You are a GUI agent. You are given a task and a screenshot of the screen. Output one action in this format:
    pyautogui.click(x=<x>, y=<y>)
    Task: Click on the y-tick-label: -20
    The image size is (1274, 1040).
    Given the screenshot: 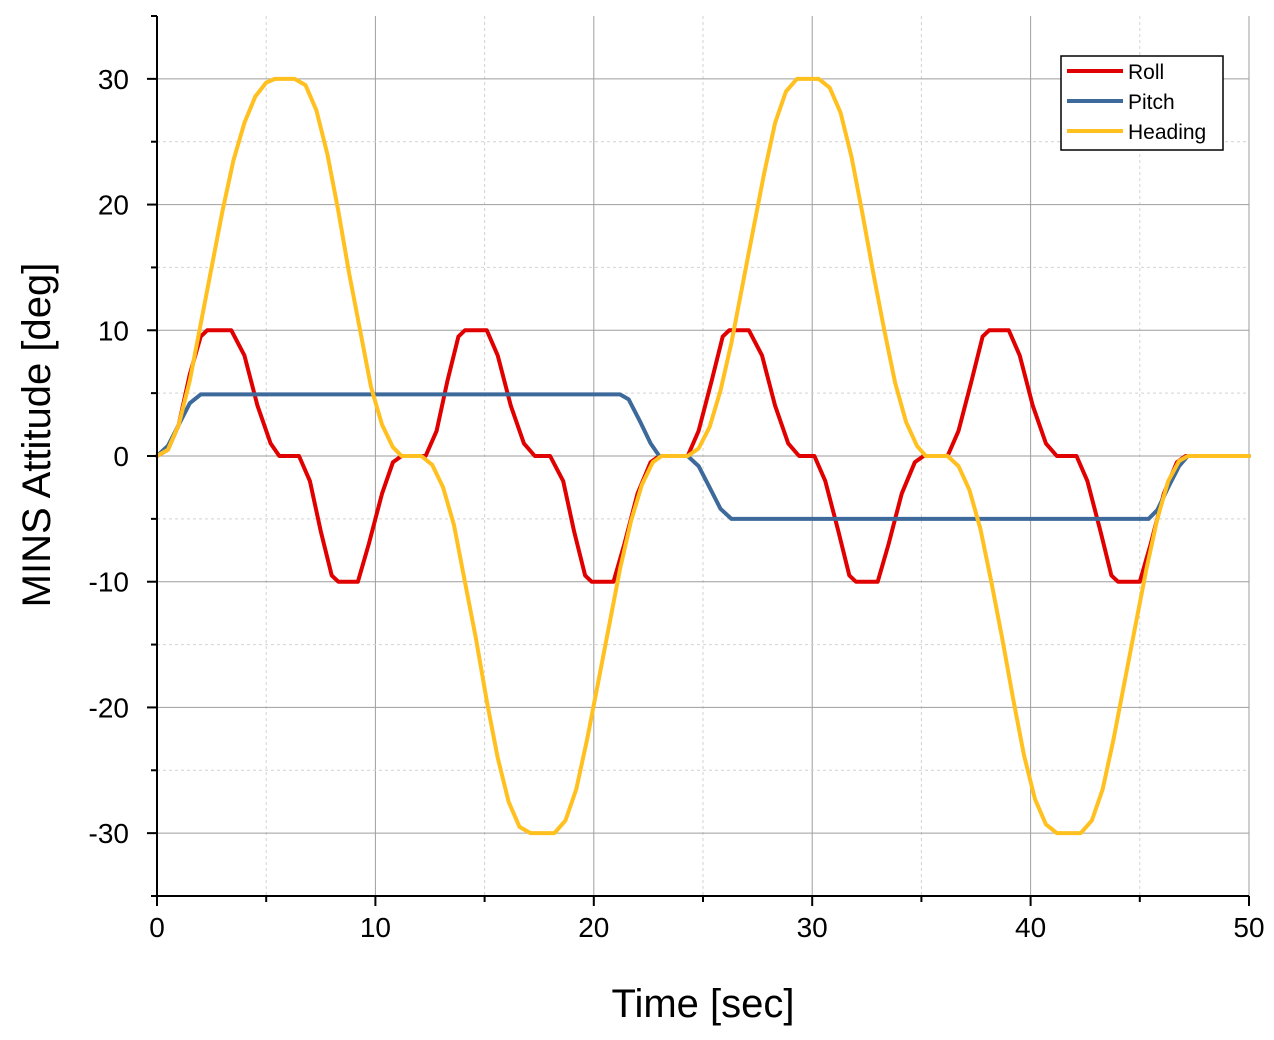 What is the action you would take?
    pyautogui.click(x=109, y=707)
    